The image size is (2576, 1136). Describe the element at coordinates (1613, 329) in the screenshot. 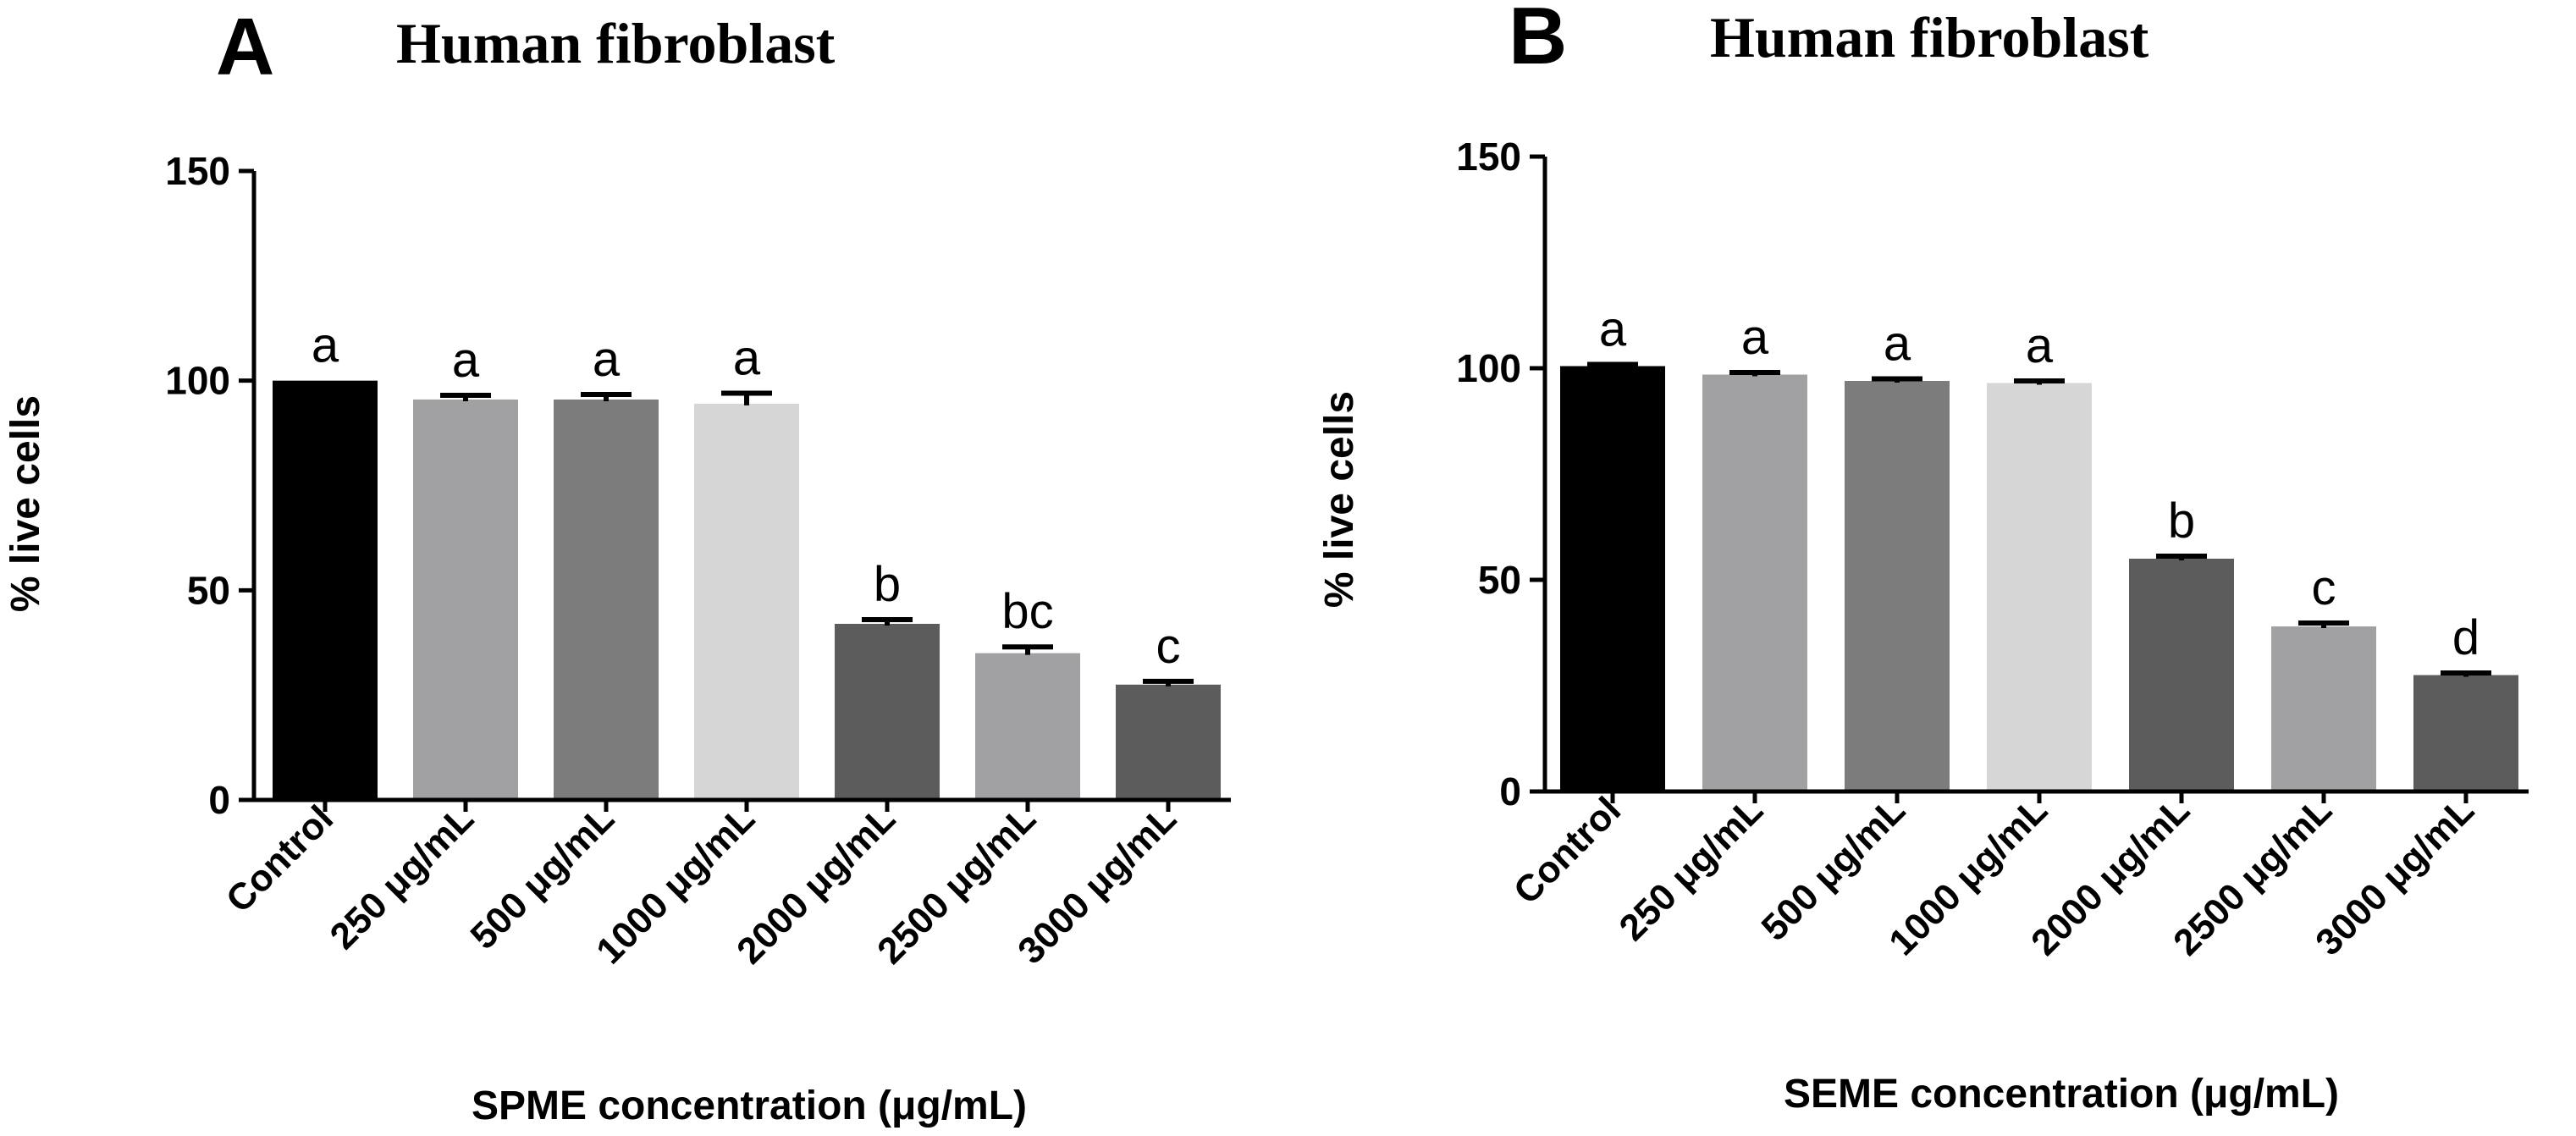

I see `significance-label-b-0: a` at that location.